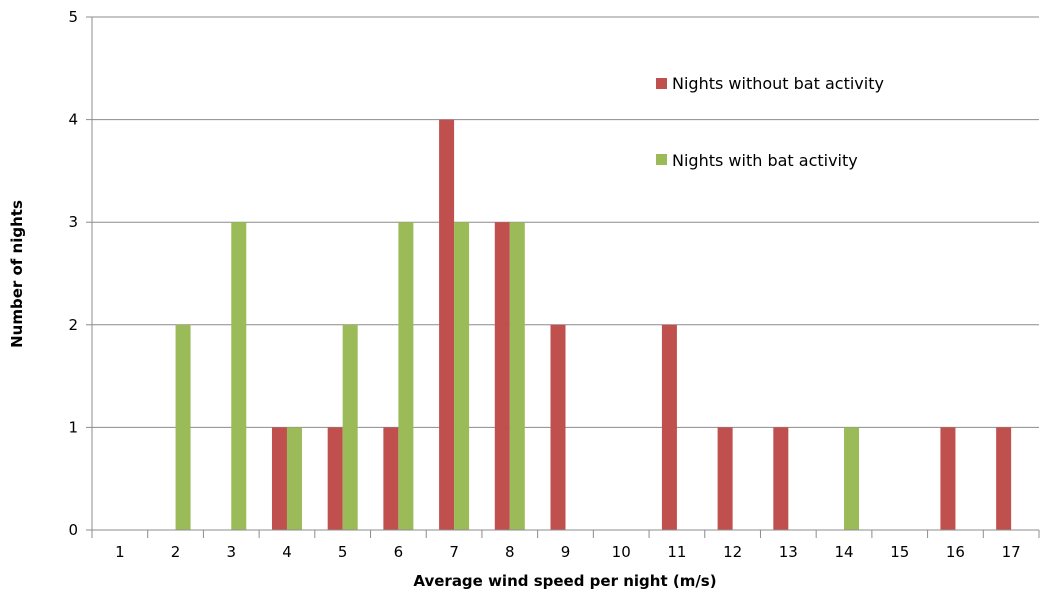 The width and height of the screenshot is (1040, 593). What do you see at coordinates (732, 552) in the screenshot?
I see `x-tick-label: 12` at bounding box center [732, 552].